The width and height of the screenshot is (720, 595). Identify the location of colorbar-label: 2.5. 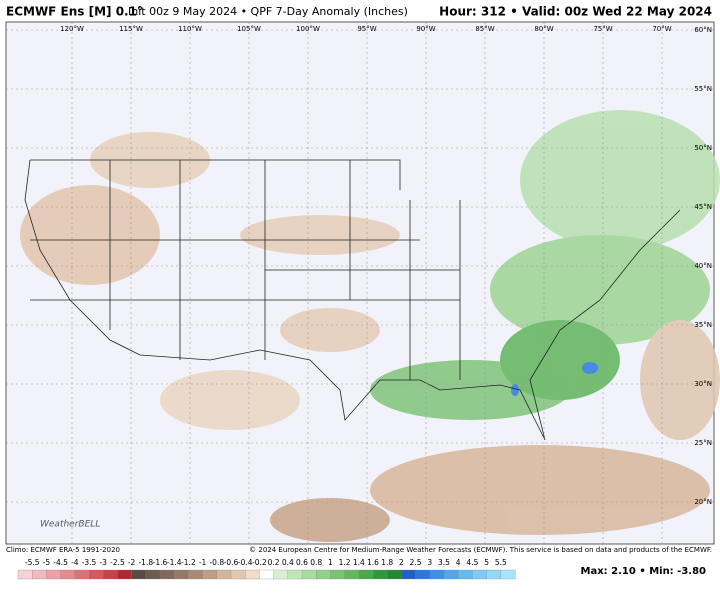
(416, 562).